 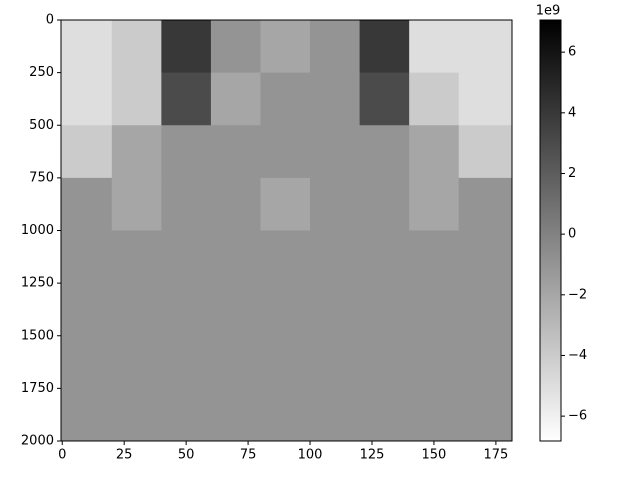 What do you see at coordinates (41, 125) in the screenshot?
I see `y-tick-label: 500` at bounding box center [41, 125].